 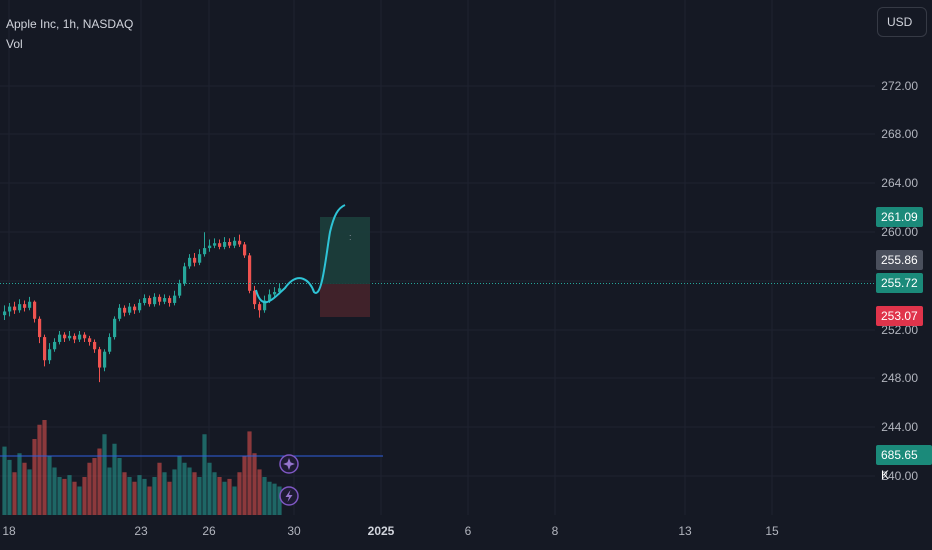 What do you see at coordinates (899, 316) in the screenshot?
I see `stop-price-badge: 253.07` at bounding box center [899, 316].